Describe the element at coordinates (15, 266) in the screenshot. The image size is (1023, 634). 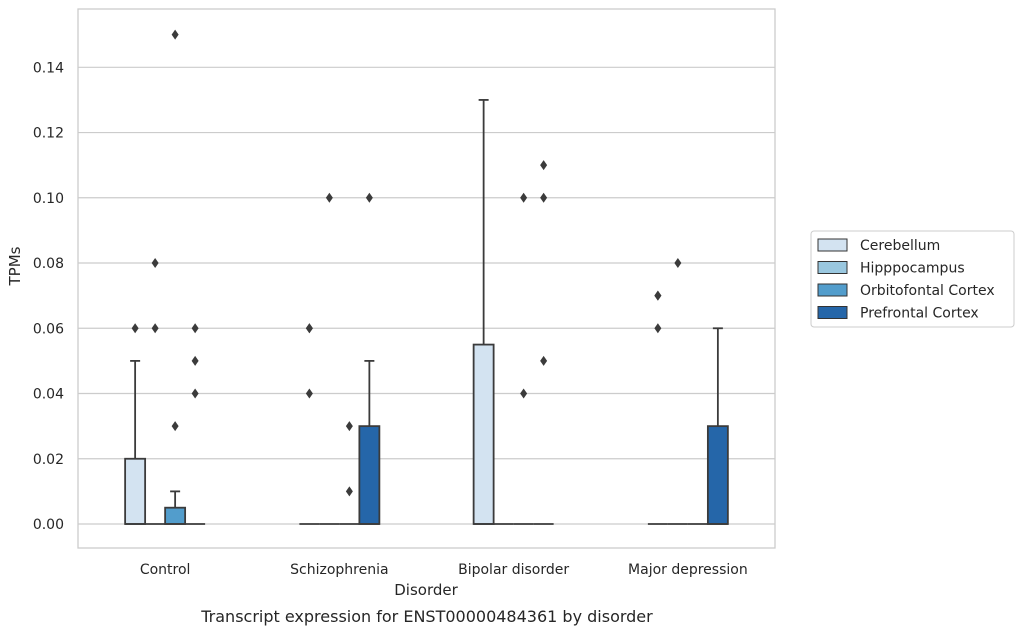
I see `y-axis-label: TPMs` at that location.